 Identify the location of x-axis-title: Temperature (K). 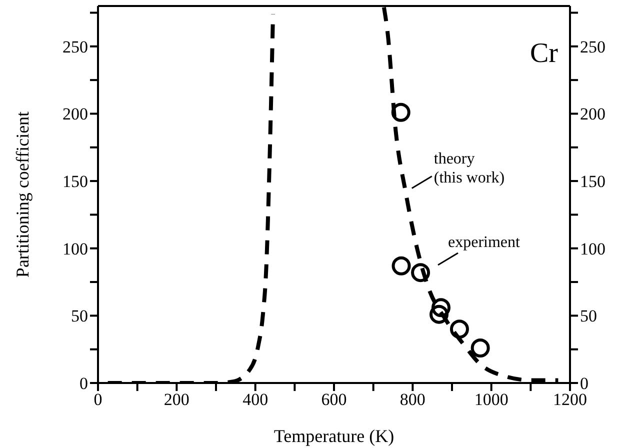
(334, 436).